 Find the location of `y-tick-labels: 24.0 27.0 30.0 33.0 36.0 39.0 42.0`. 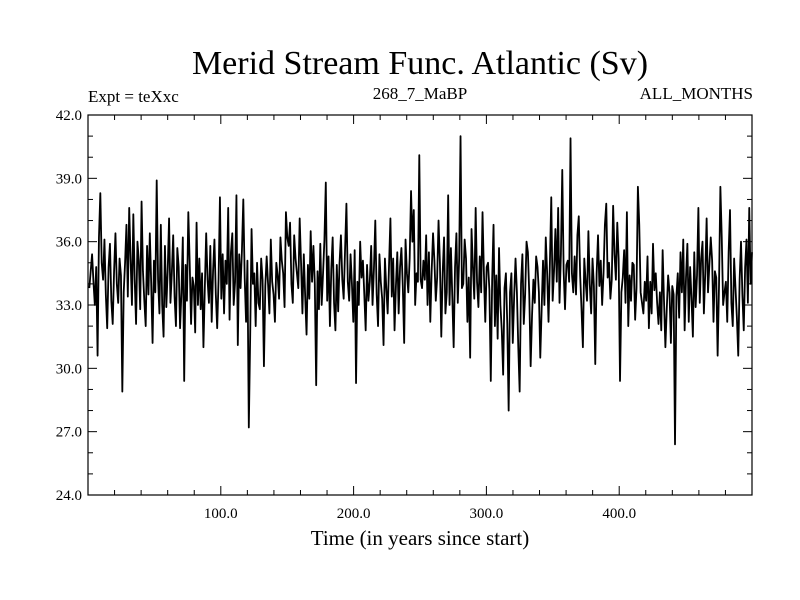

y-tick-labels: 24.0 27.0 30.0 33.0 36.0 39.0 42.0 is located at coordinates (69, 306).